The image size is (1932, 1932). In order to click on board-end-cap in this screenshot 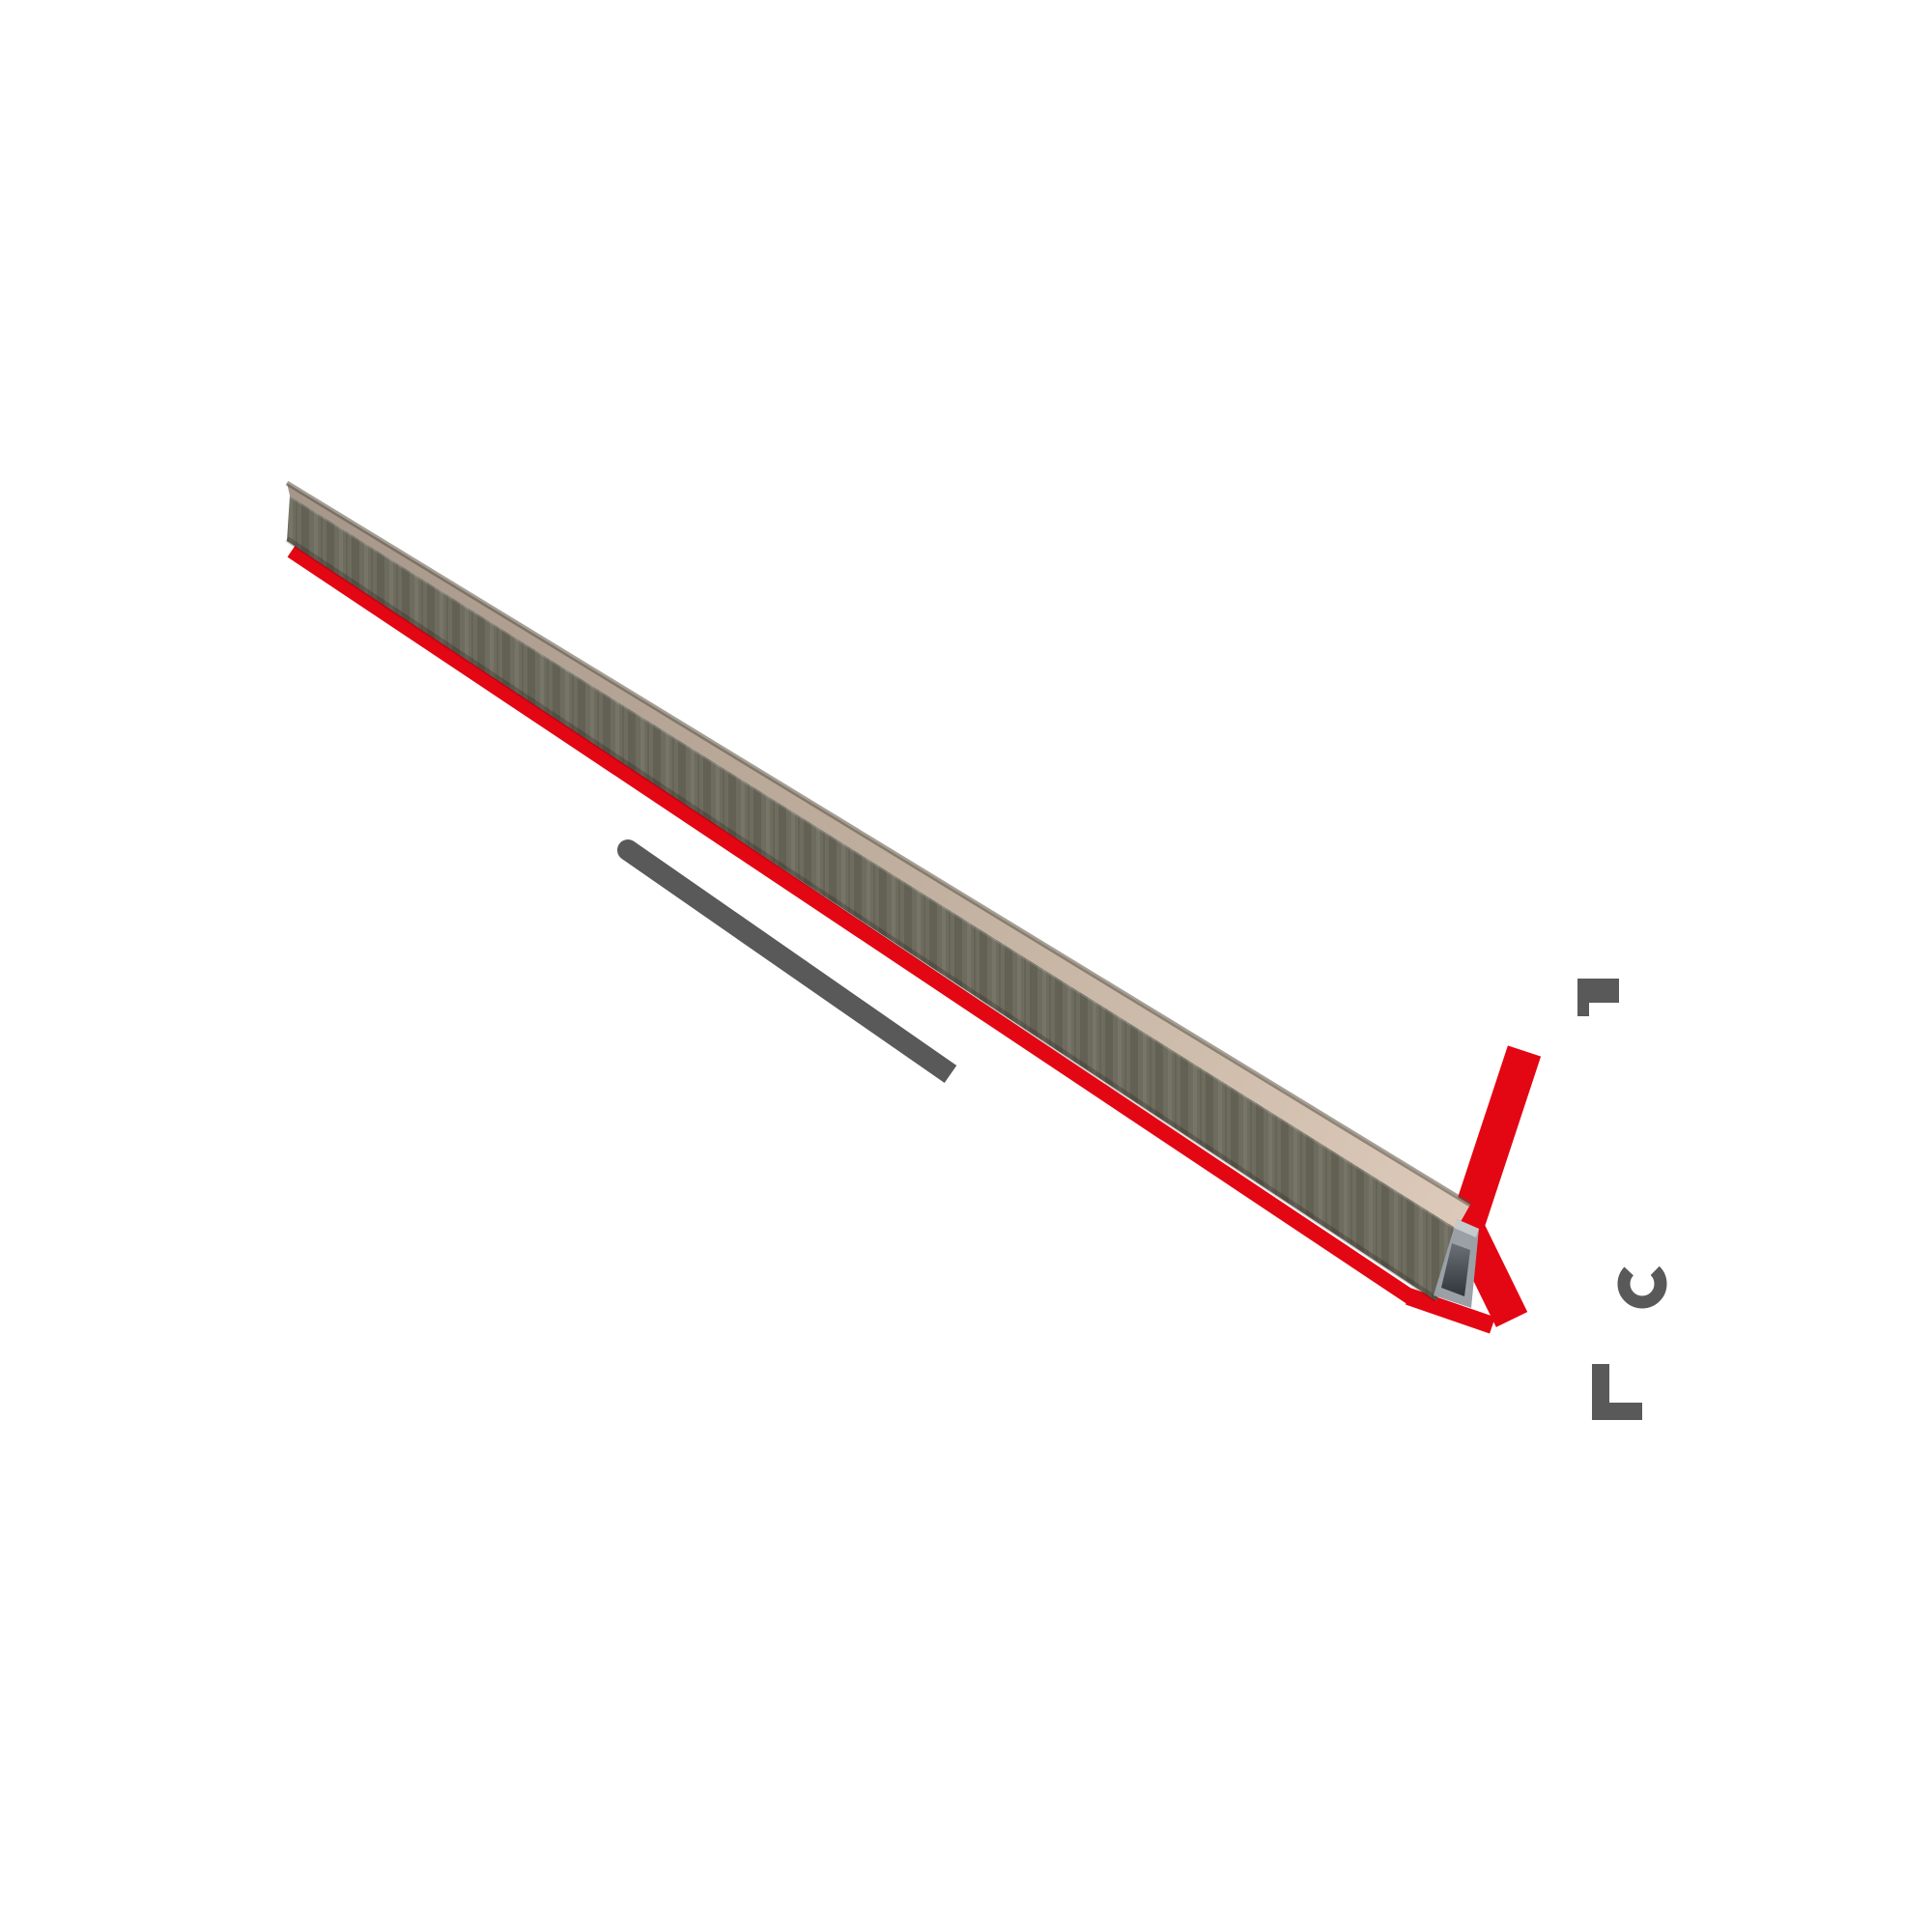, I will do `click(1456, 1263)`.